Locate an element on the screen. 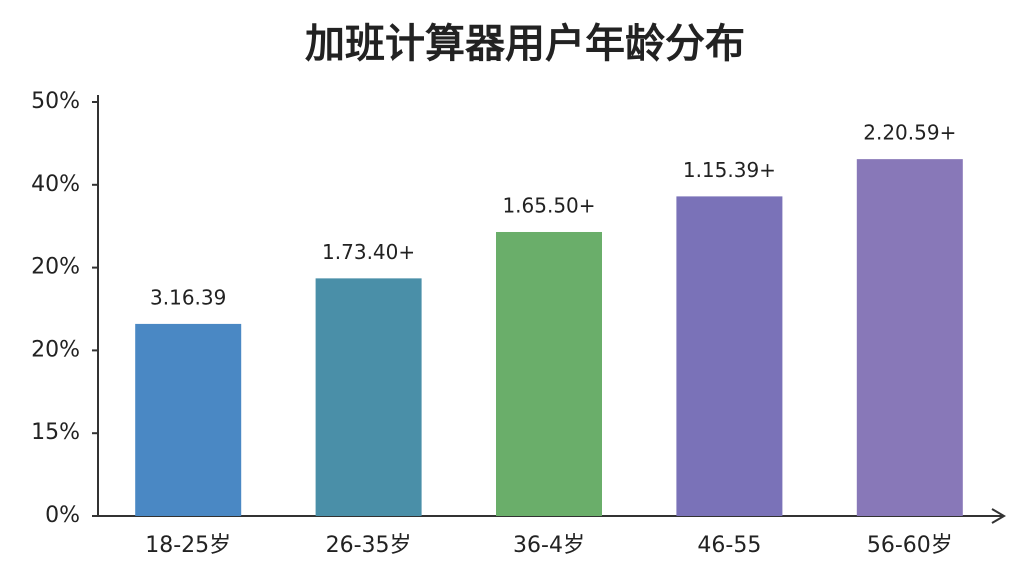 The height and width of the screenshot is (576, 1024). y-tick-label: 0% is located at coordinates (62, 515).